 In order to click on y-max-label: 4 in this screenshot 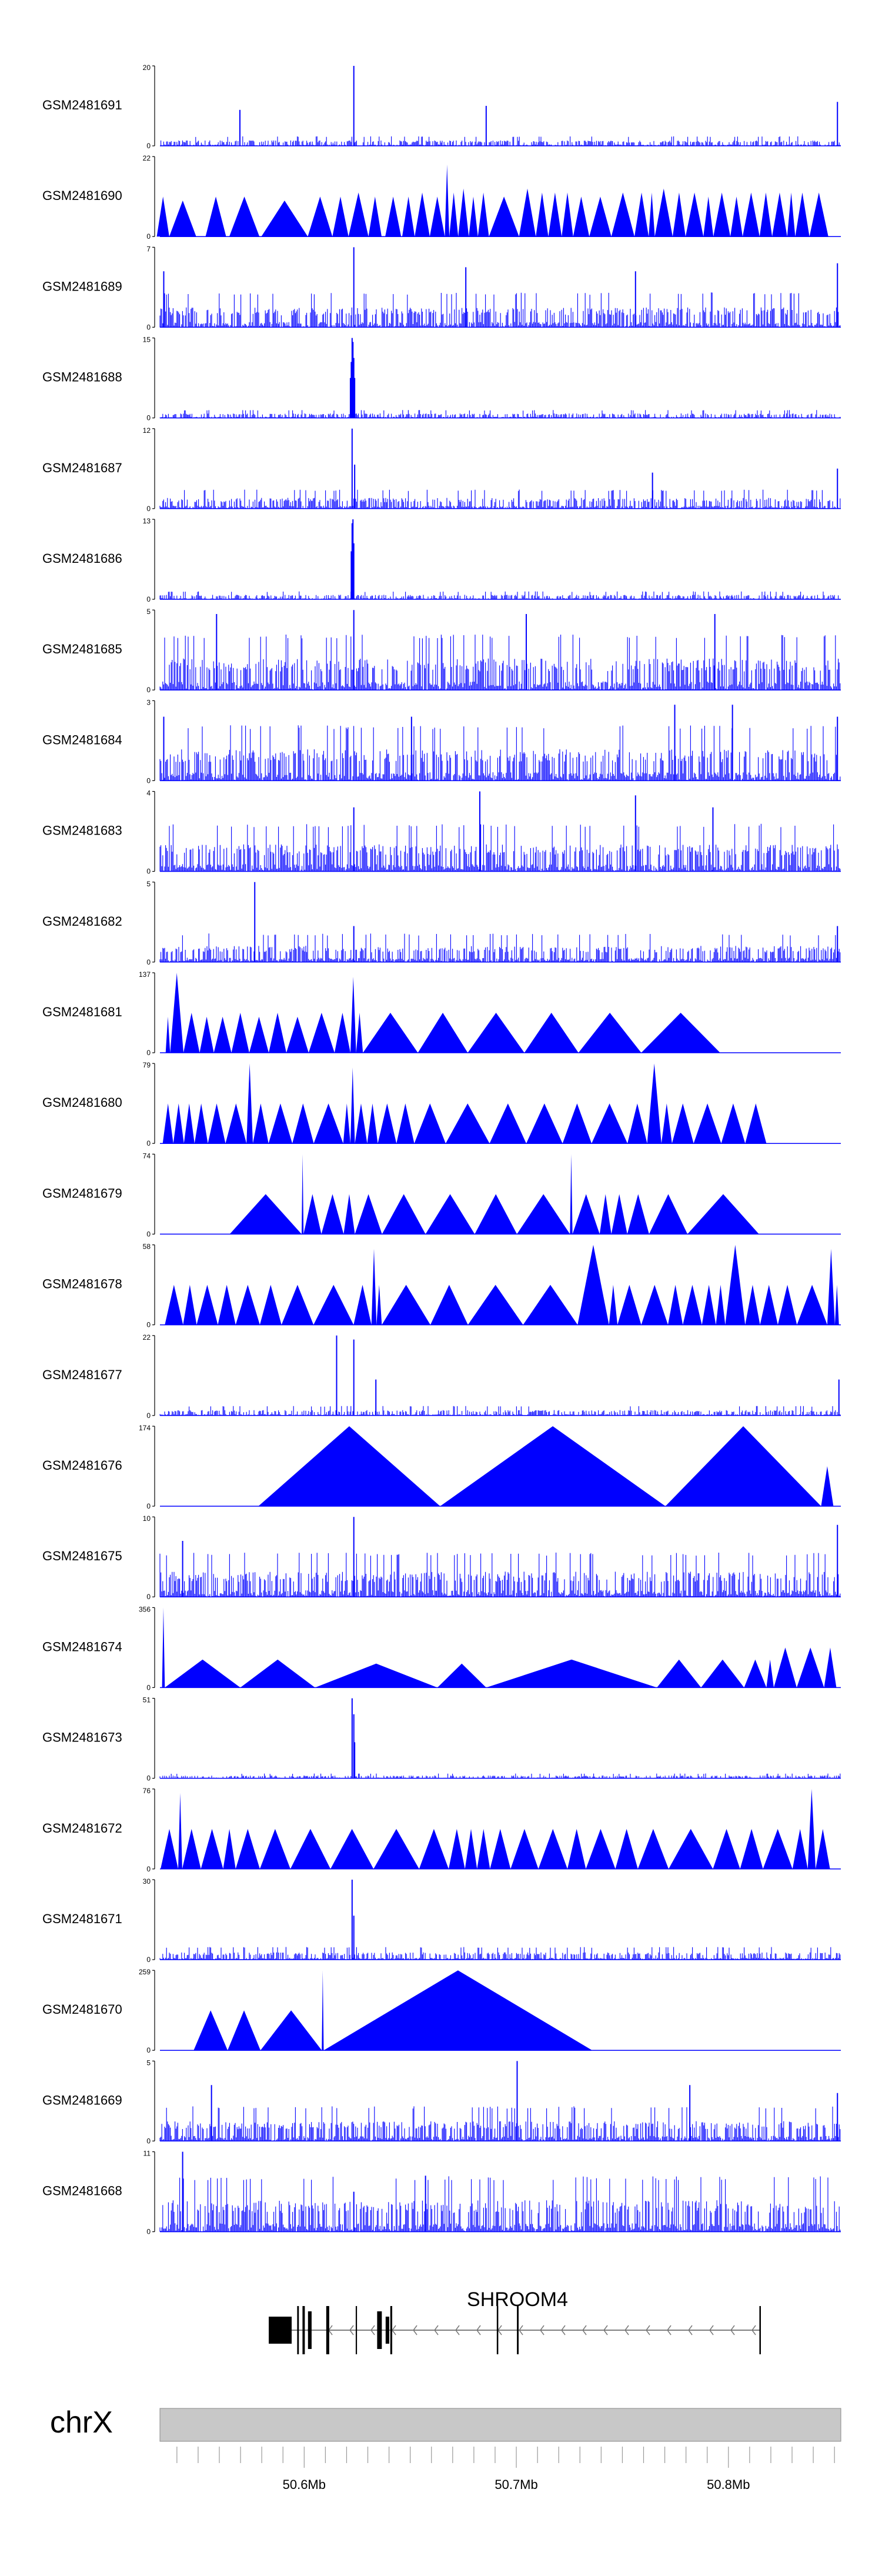, I will do `click(148, 793)`.